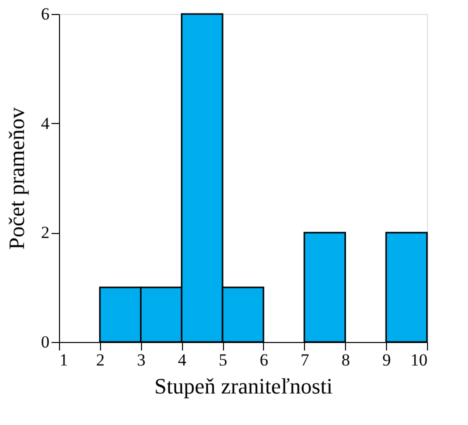 This screenshot has width=468, height=425. I want to click on y-axis-title: Počet prameňov, so click(16, 178).